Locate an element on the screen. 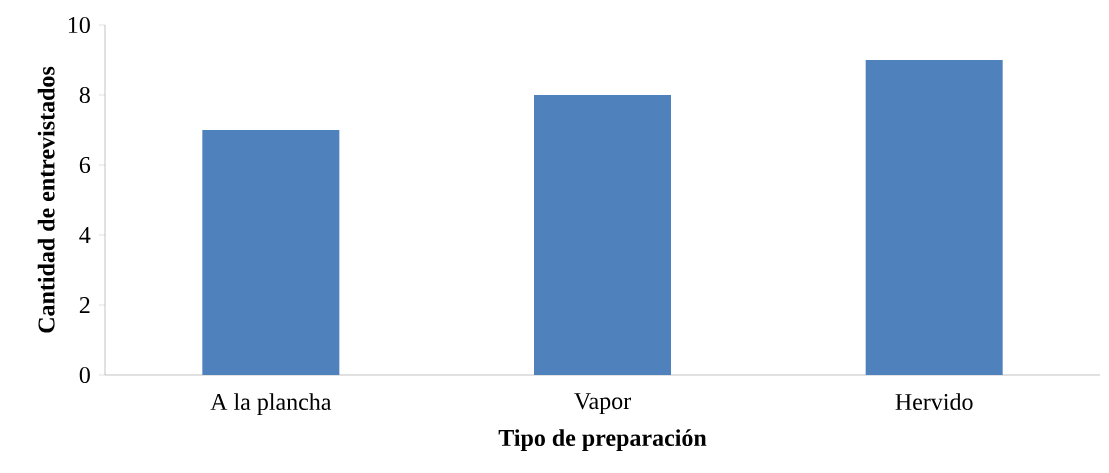 This screenshot has height=473, width=1109. x-tick-label: Vapor is located at coordinates (602, 404).